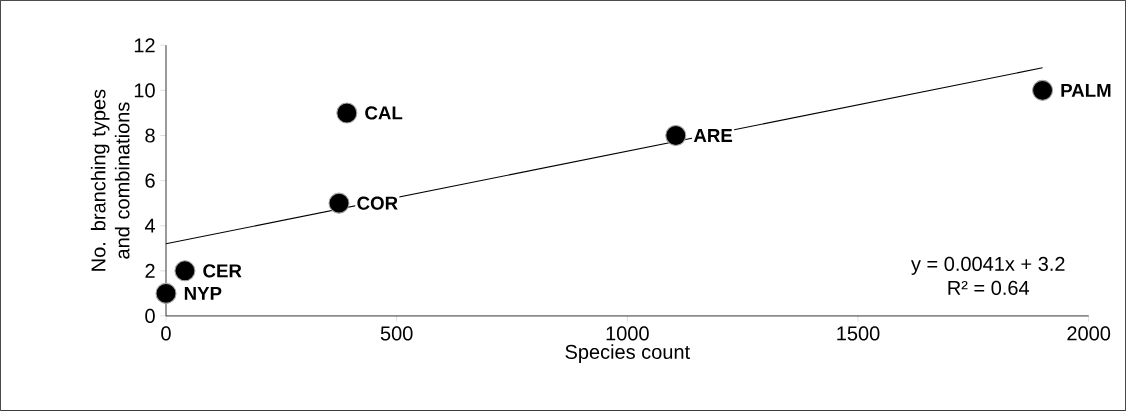 The image size is (1126, 411). Describe the element at coordinates (858, 333) in the screenshot. I see `x-tick-label: 1500` at that location.